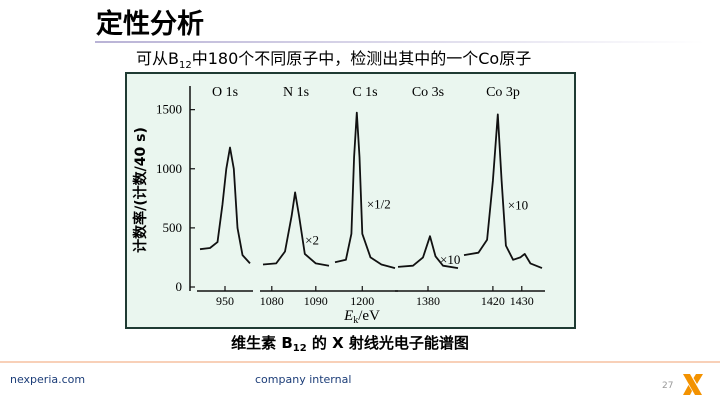  What do you see at coordinates (428, 92) in the screenshot?
I see `panel-label: Co 3s` at bounding box center [428, 92].